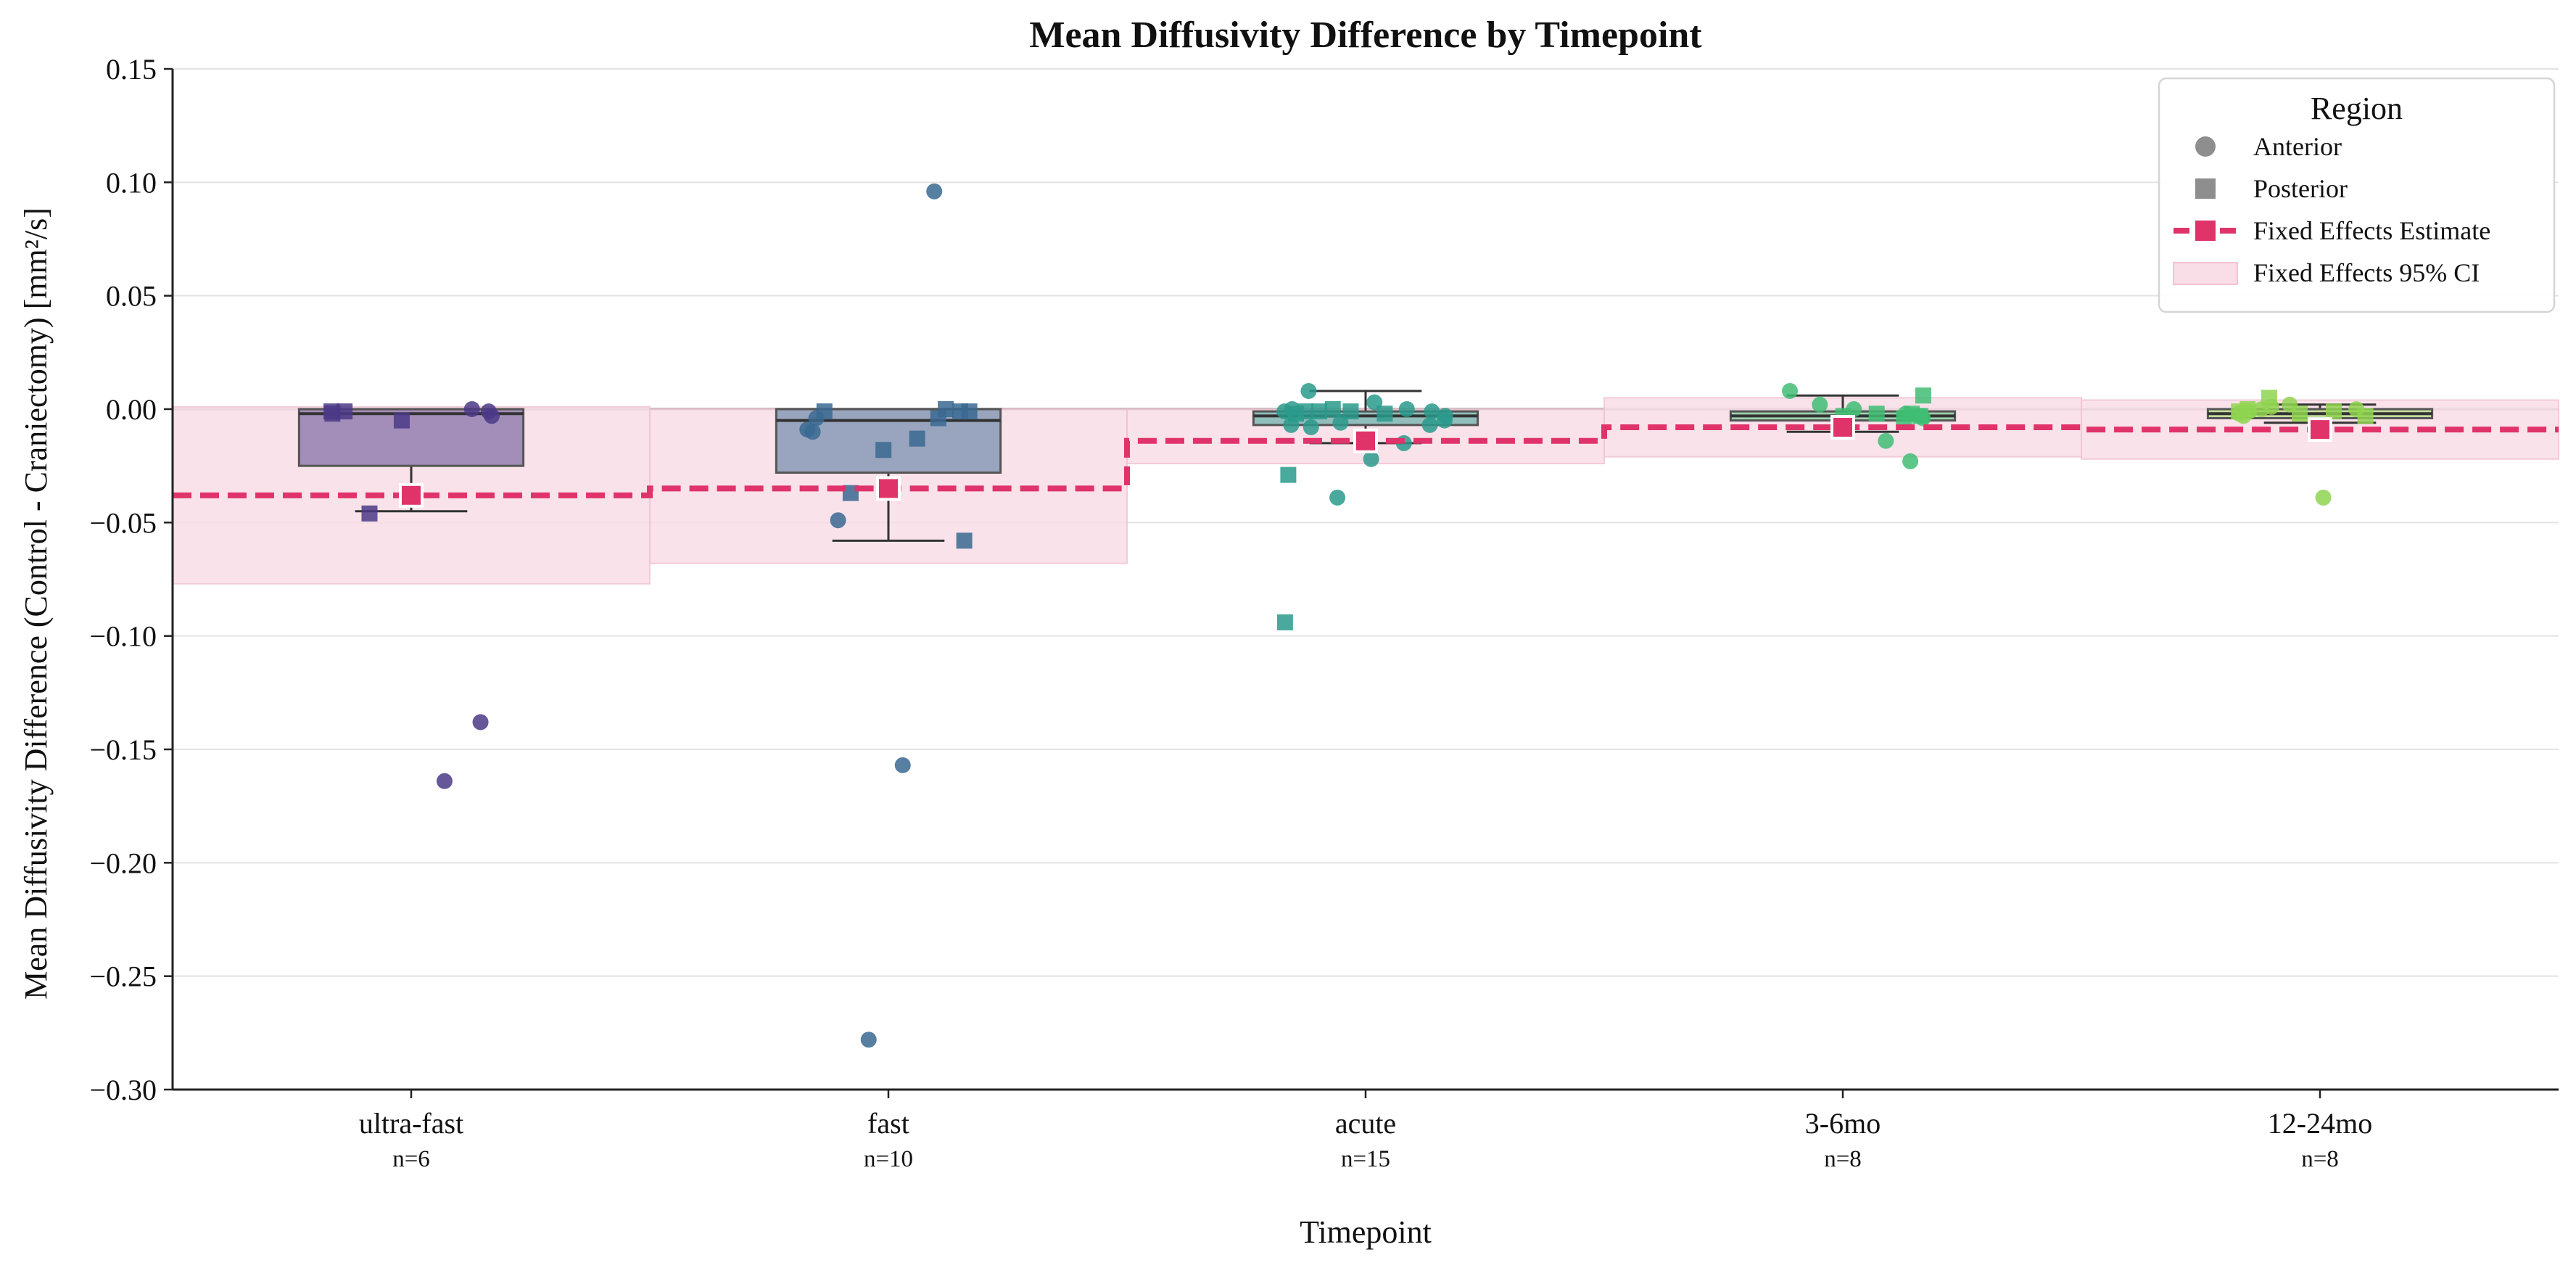  Describe the element at coordinates (131, 182) in the screenshot. I see `y-tick-label: 0.10` at that location.